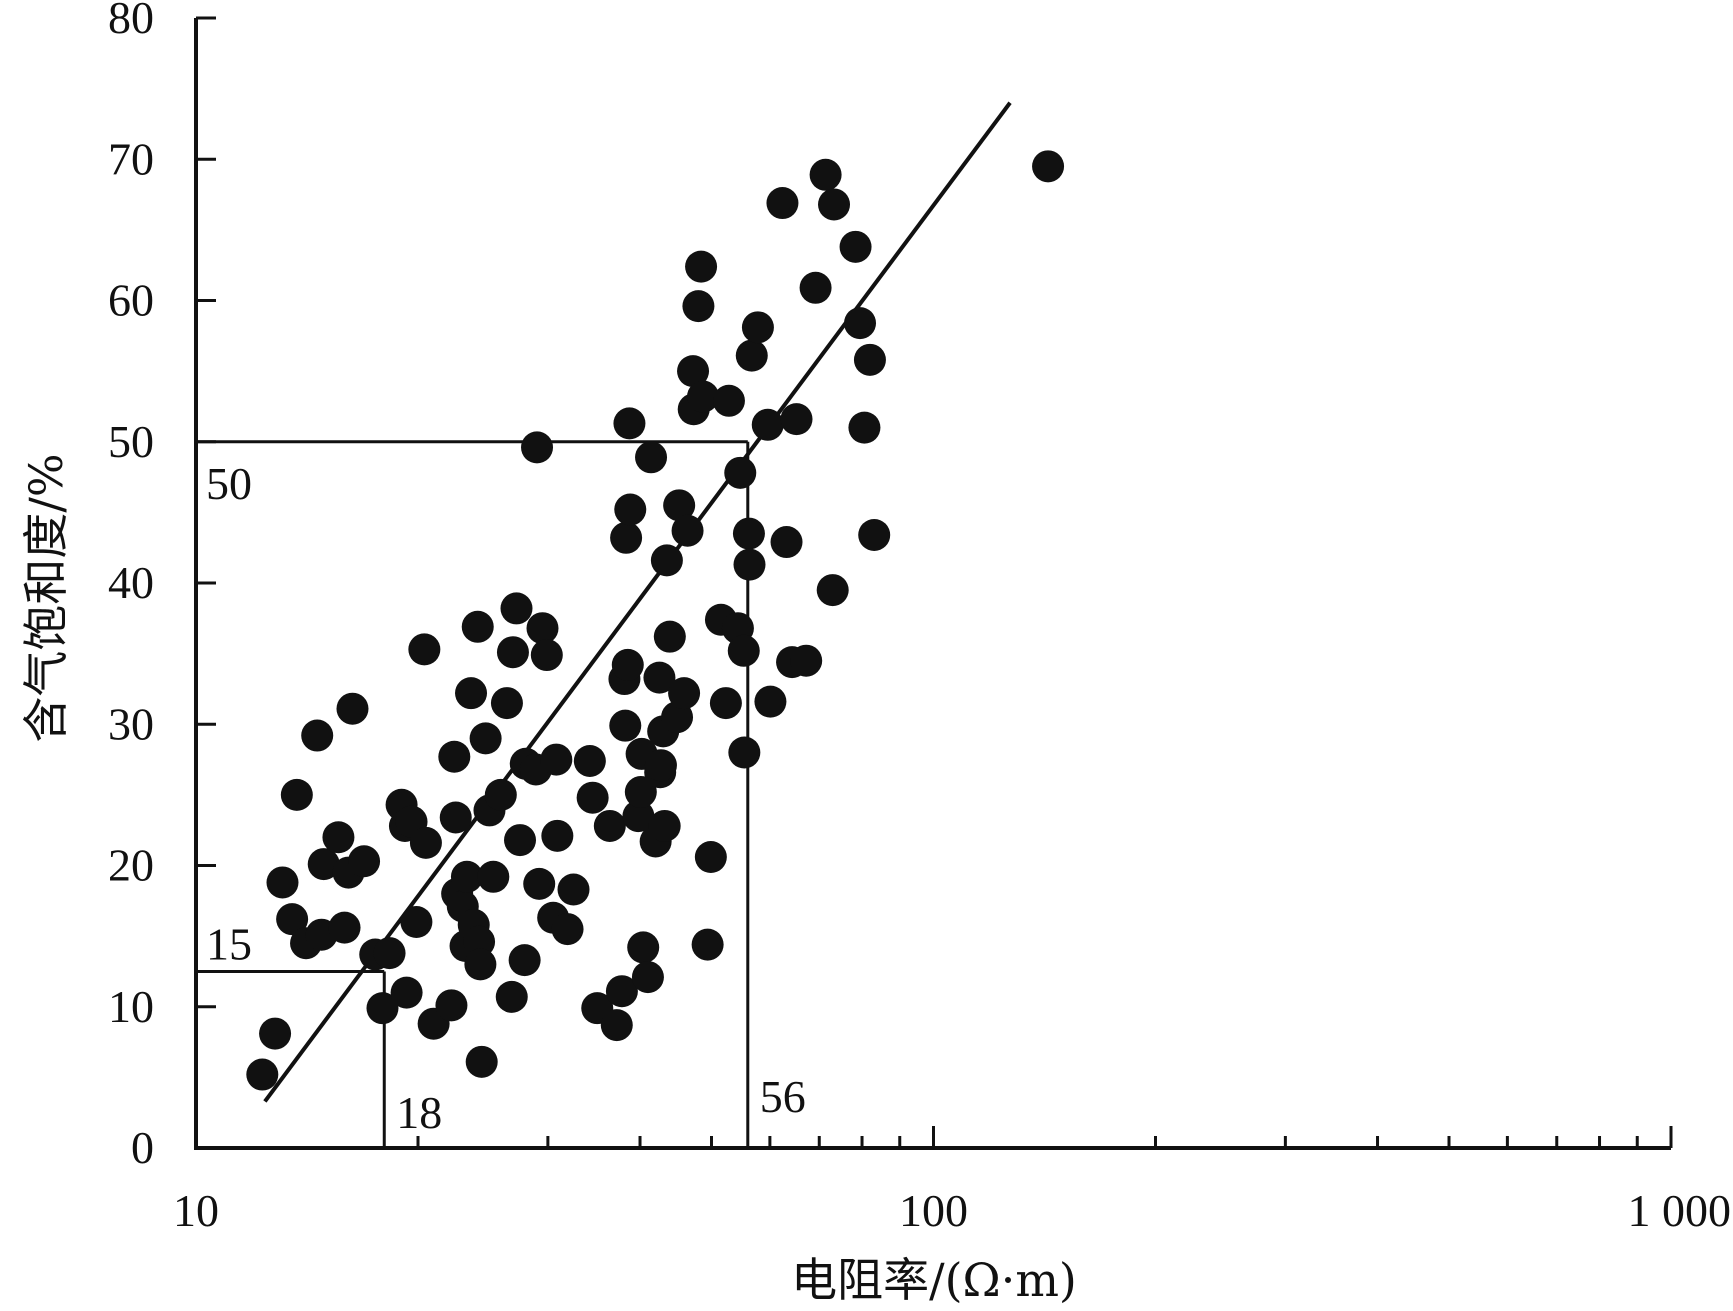  I want to click on y-tick-label: 30, so click(131, 723).